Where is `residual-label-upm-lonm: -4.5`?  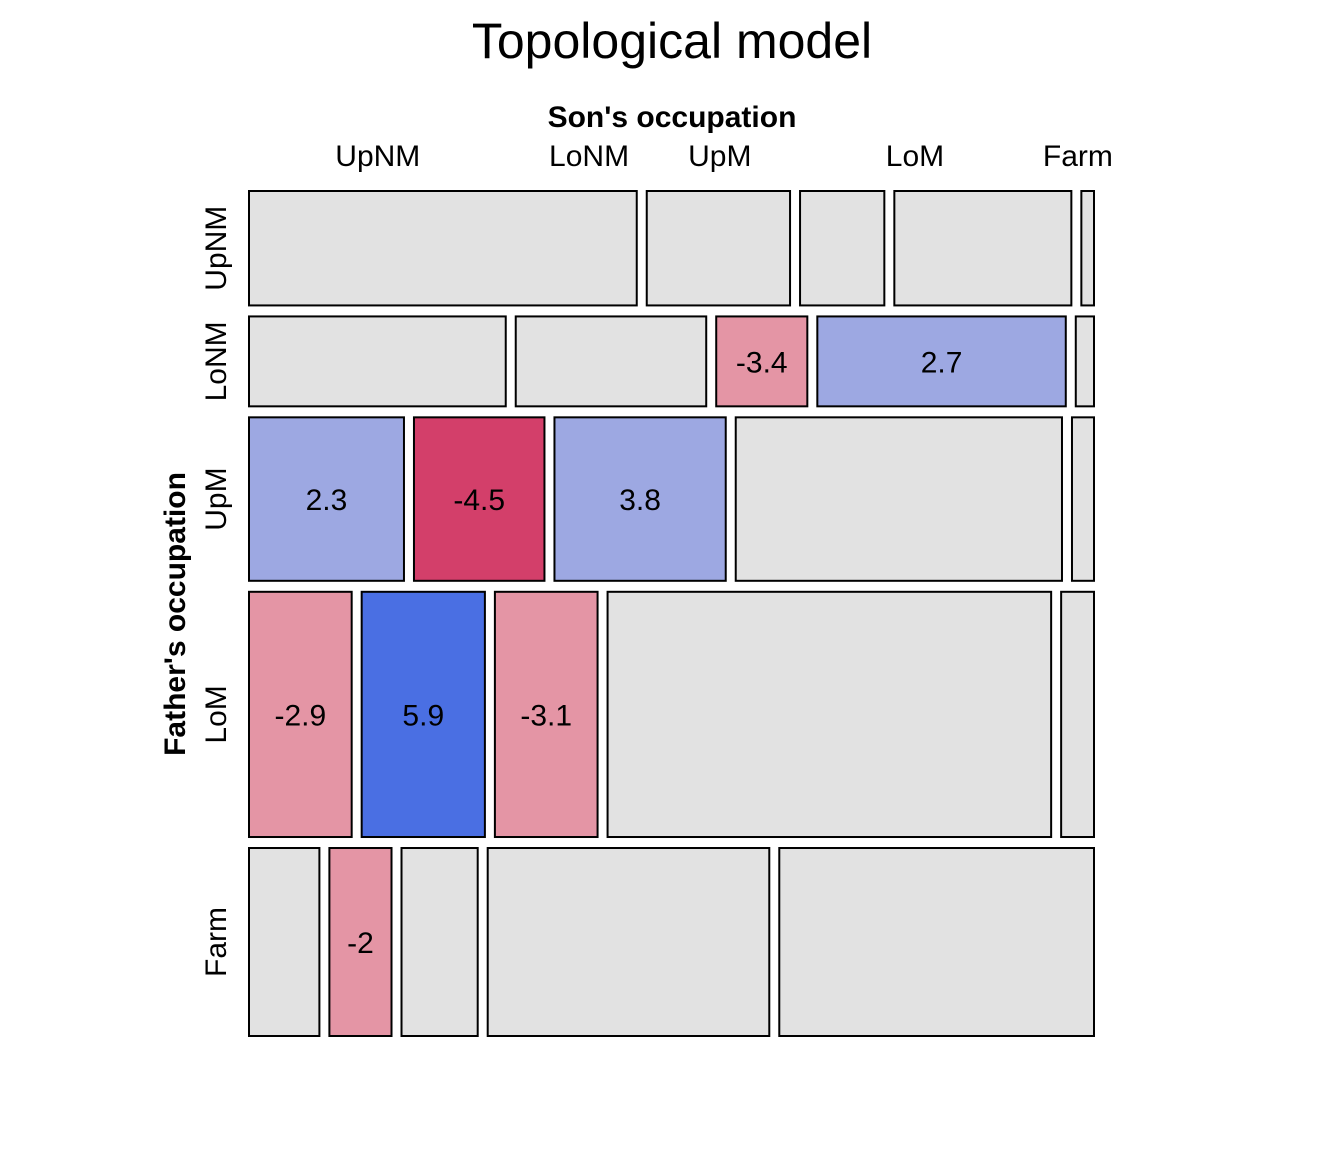 residual-label-upm-lonm: -4.5 is located at coordinates (479, 500).